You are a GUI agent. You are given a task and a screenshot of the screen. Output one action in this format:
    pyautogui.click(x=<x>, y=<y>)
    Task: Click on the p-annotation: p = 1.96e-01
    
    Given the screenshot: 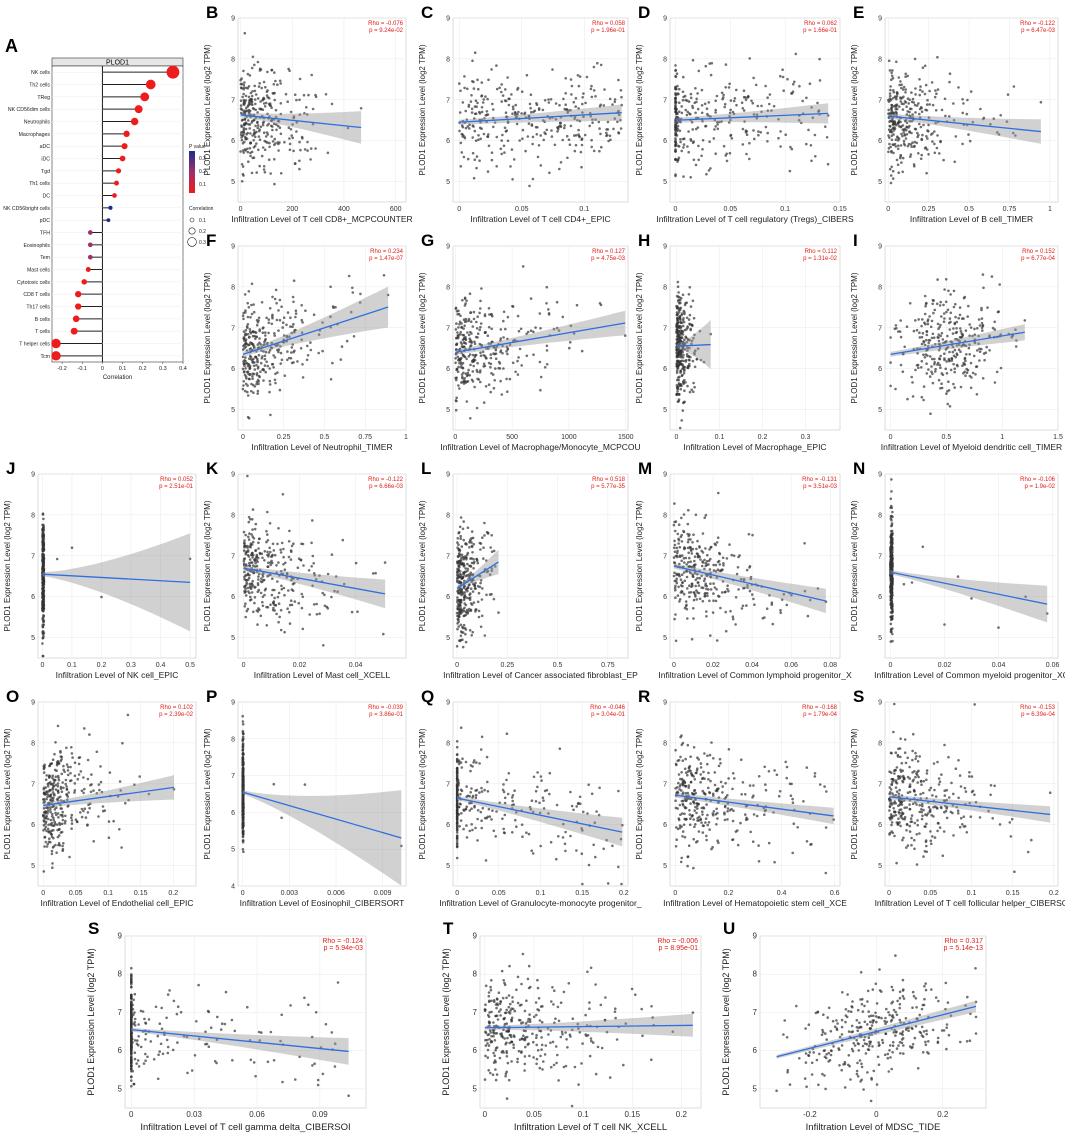 What is the action you would take?
    pyautogui.click(x=608, y=31)
    